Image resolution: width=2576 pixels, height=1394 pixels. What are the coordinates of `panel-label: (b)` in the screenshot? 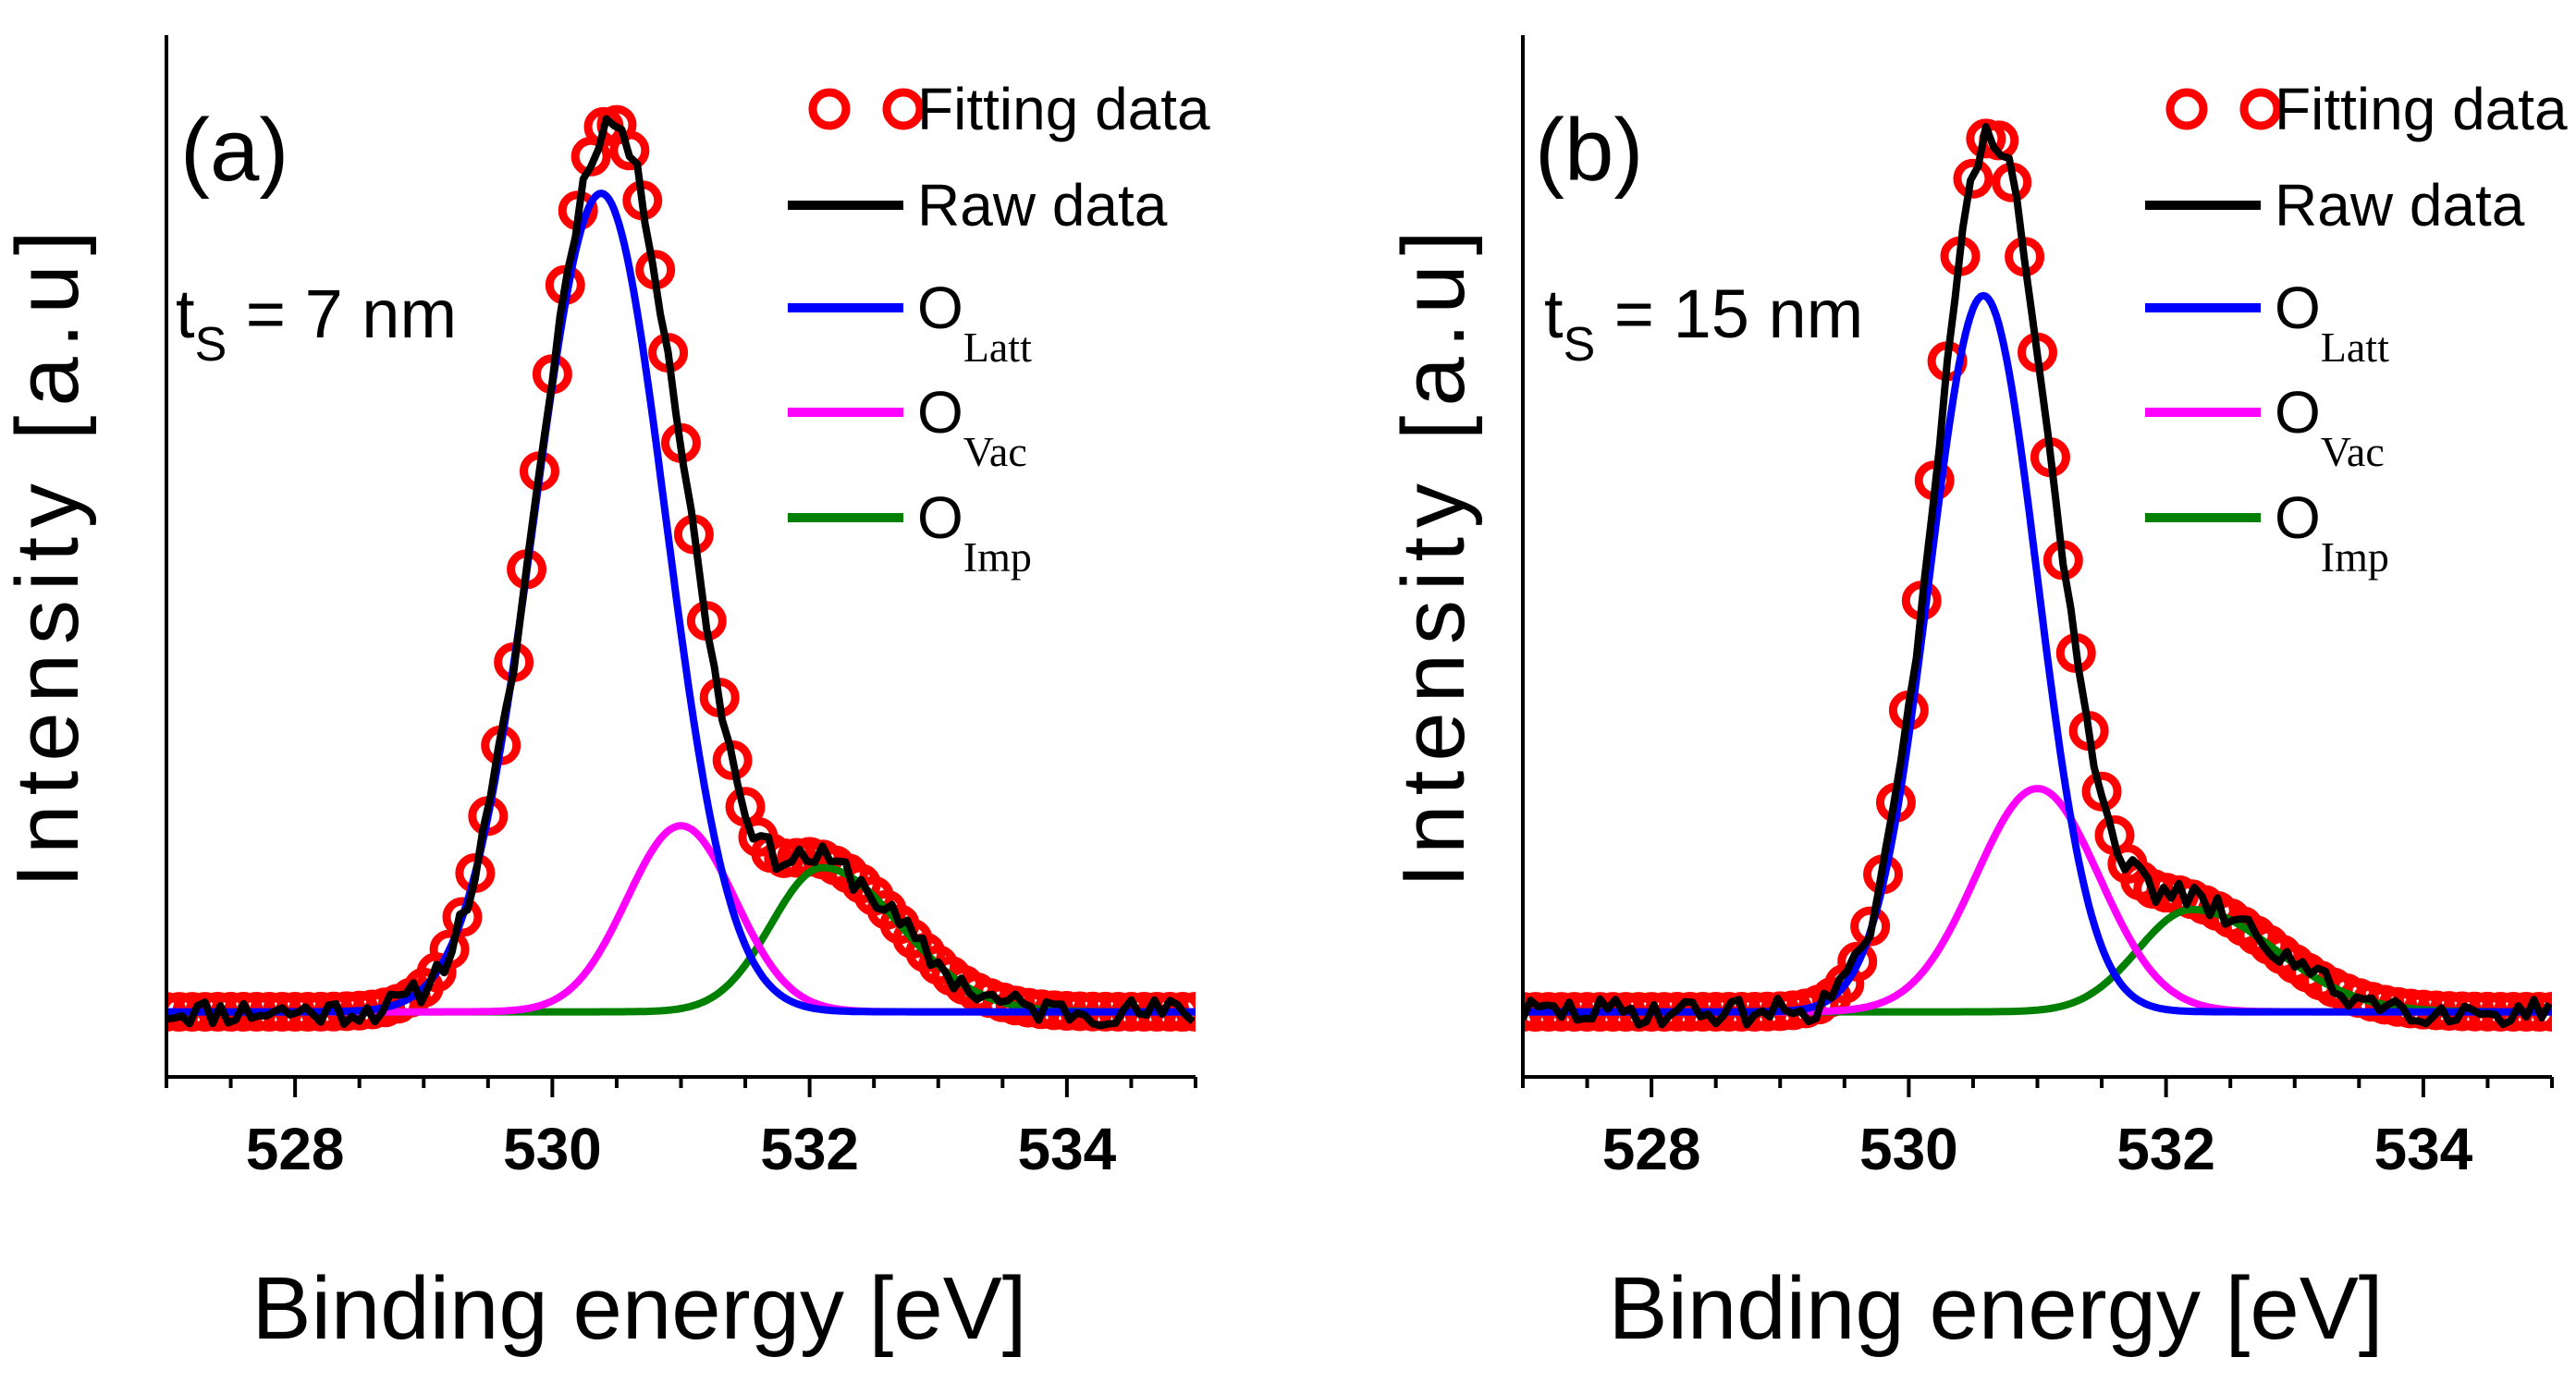 It's located at (1589, 150).